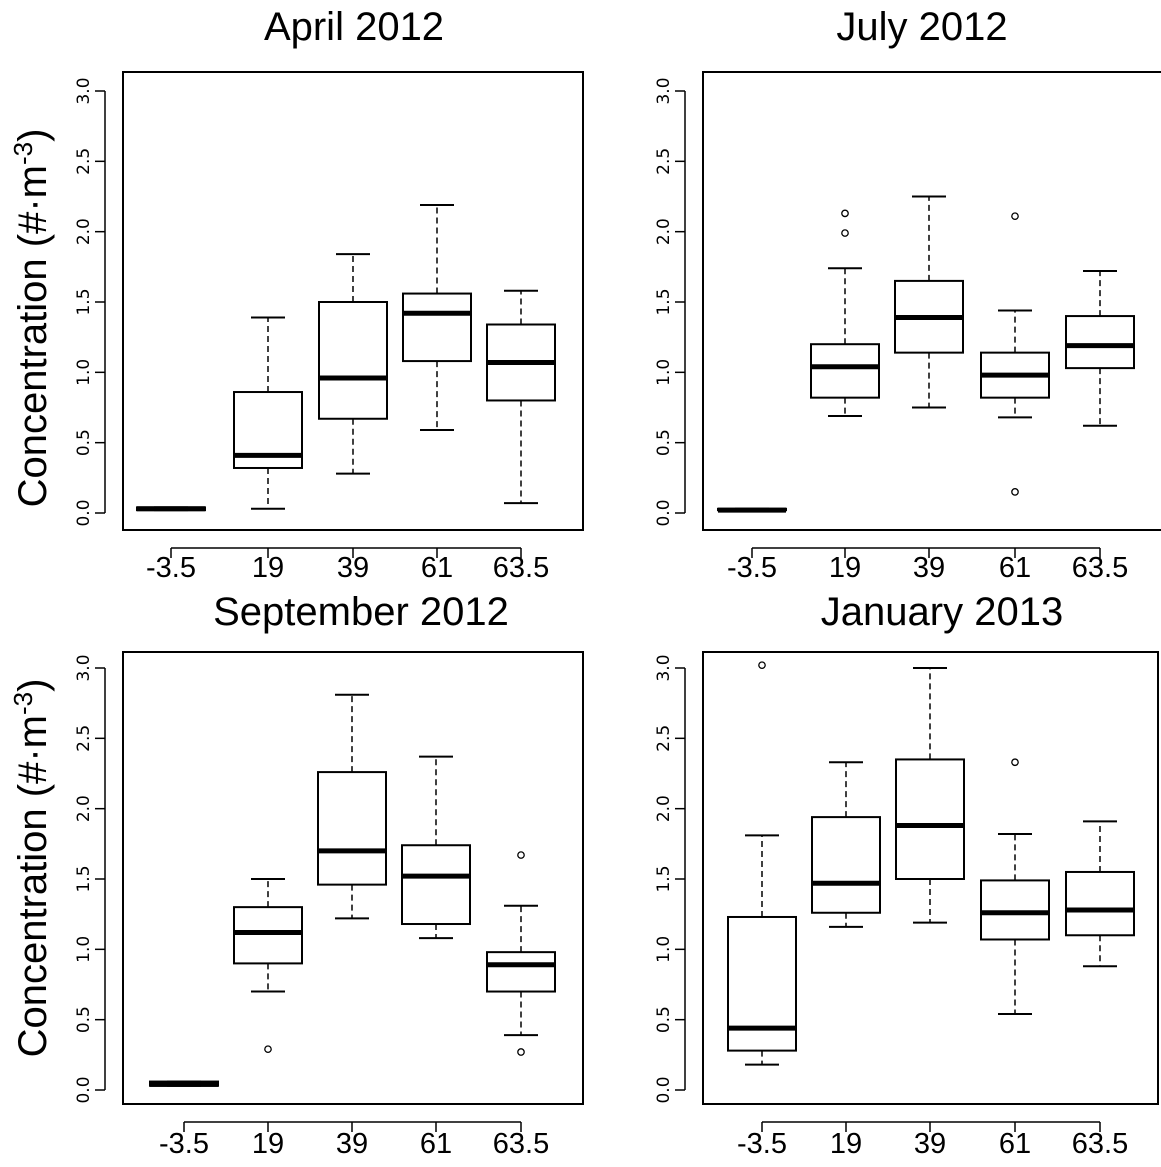 The image size is (1161, 1167). Describe the element at coordinates (31, 868) in the screenshot. I see `y-axis-label-bottom: Concentration (#·m-3)` at that location.